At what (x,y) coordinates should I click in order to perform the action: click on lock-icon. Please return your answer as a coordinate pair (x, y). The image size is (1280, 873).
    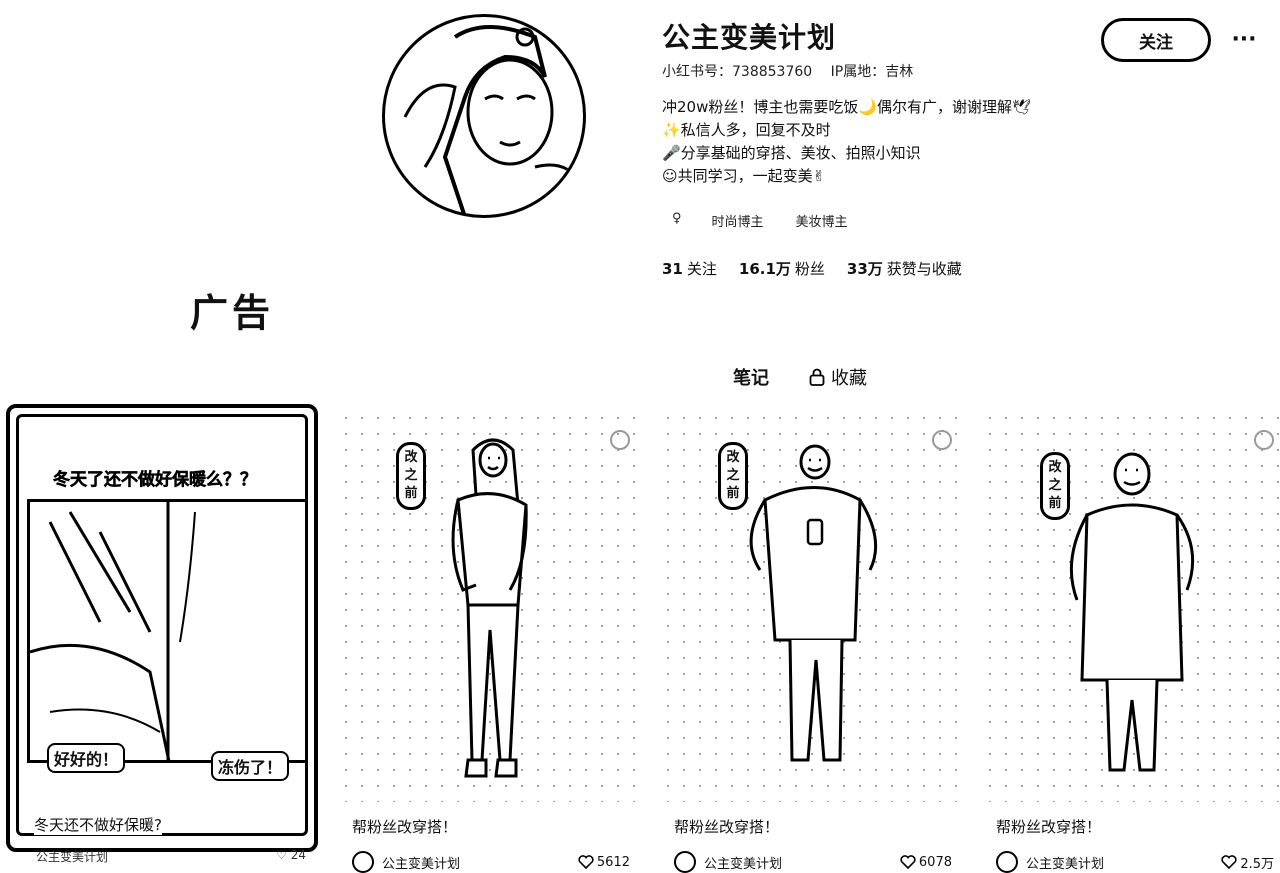
    Looking at the image, I should click on (817, 377).